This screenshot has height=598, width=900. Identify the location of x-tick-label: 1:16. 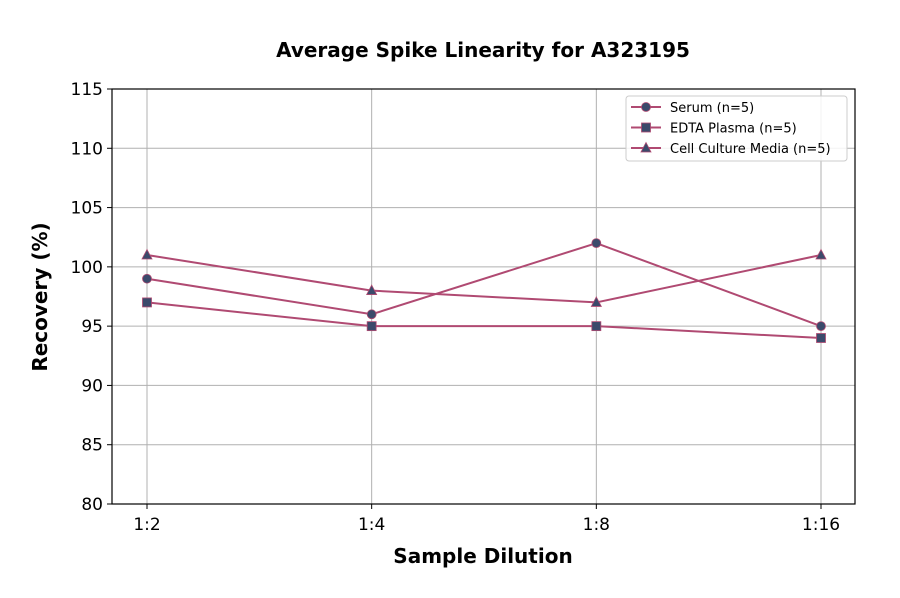
(821, 525).